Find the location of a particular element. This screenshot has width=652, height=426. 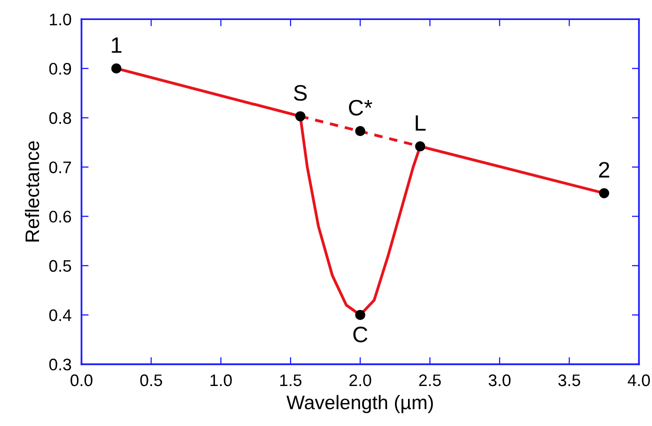

y-tick-label: 0.4 is located at coordinates (60, 315).